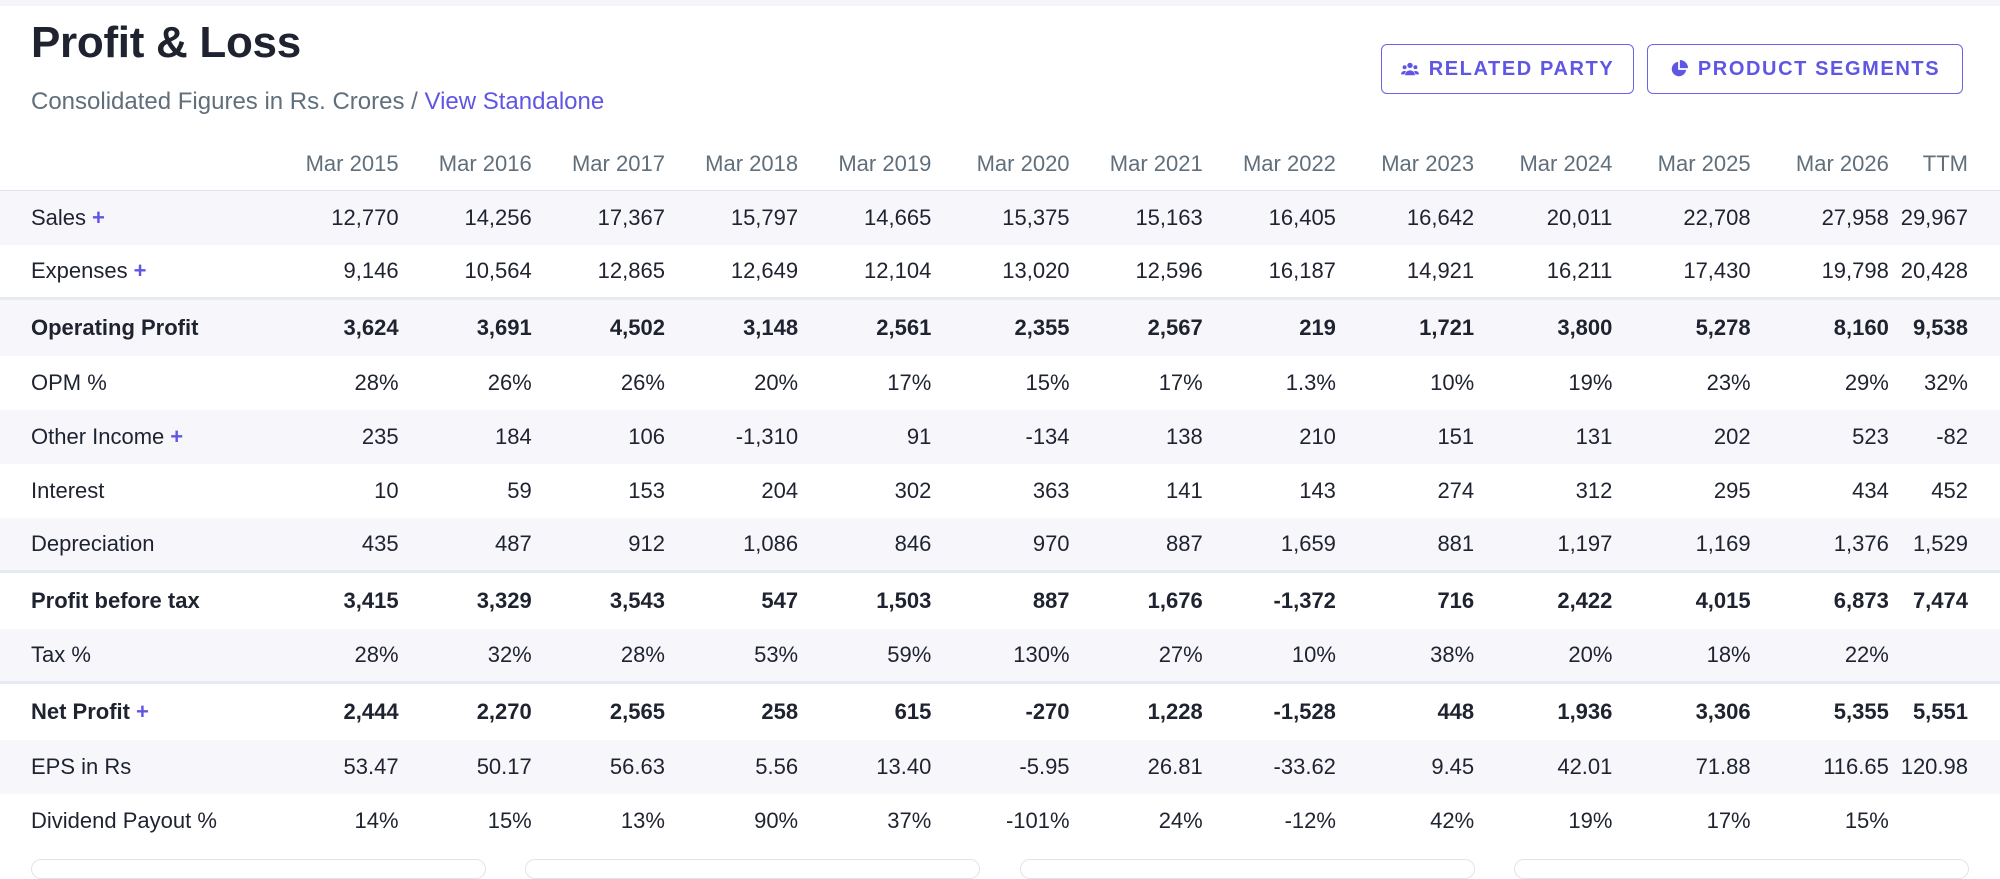 Image resolution: width=2000 pixels, height=879 pixels. What do you see at coordinates (764, 217) in the screenshot?
I see `table-cell: 15,797` at bounding box center [764, 217].